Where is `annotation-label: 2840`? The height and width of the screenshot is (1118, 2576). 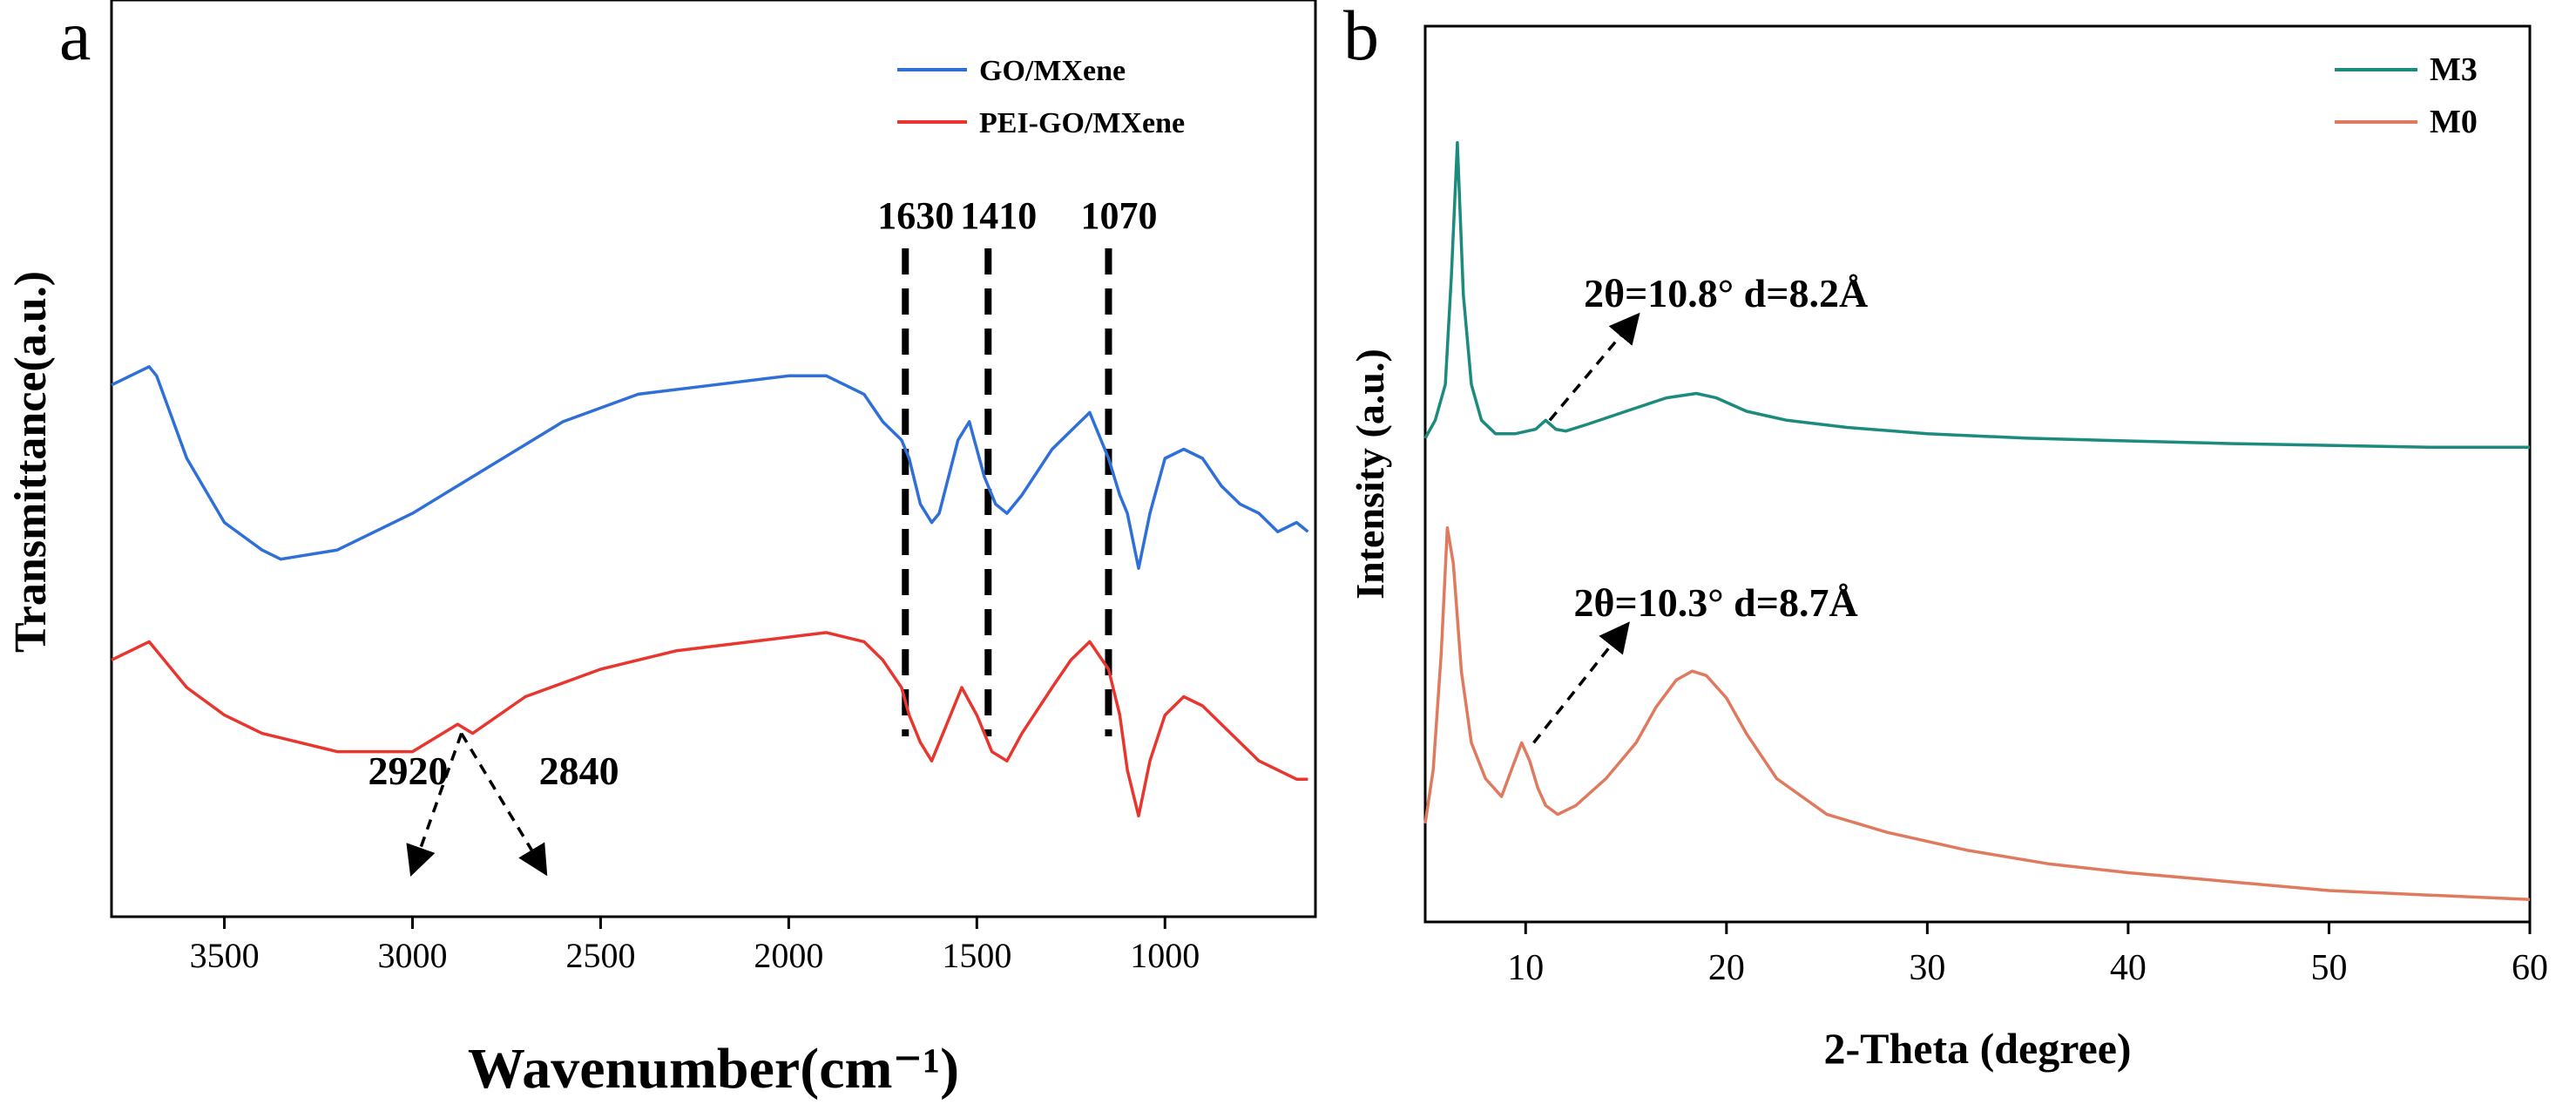
annotation-label: 2840 is located at coordinates (579, 771).